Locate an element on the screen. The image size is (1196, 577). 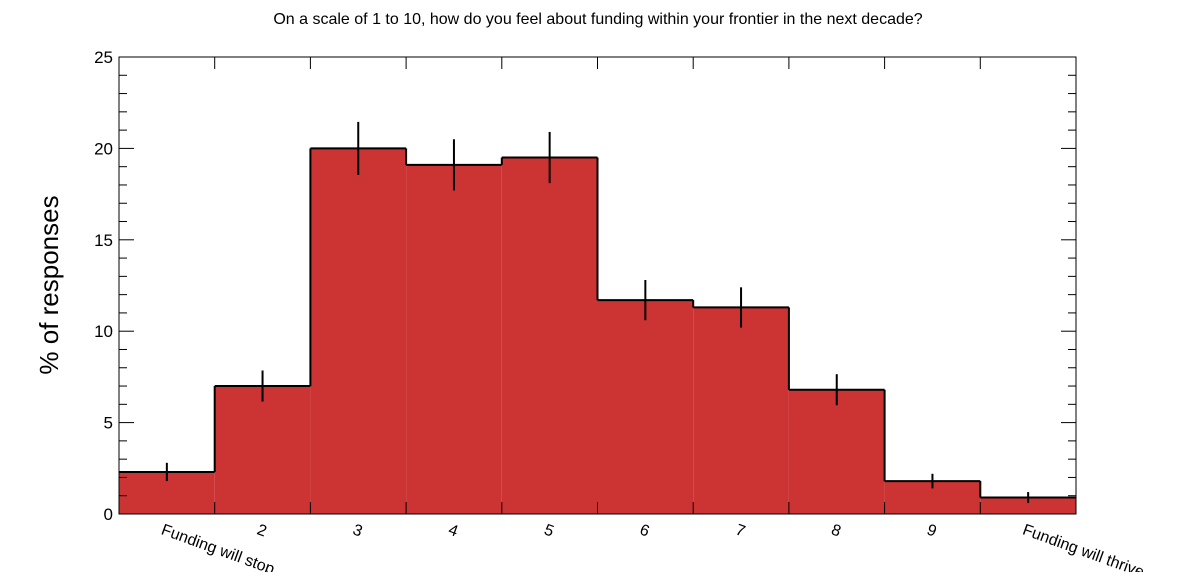
x-tick-label: 7 is located at coordinates (740, 531).